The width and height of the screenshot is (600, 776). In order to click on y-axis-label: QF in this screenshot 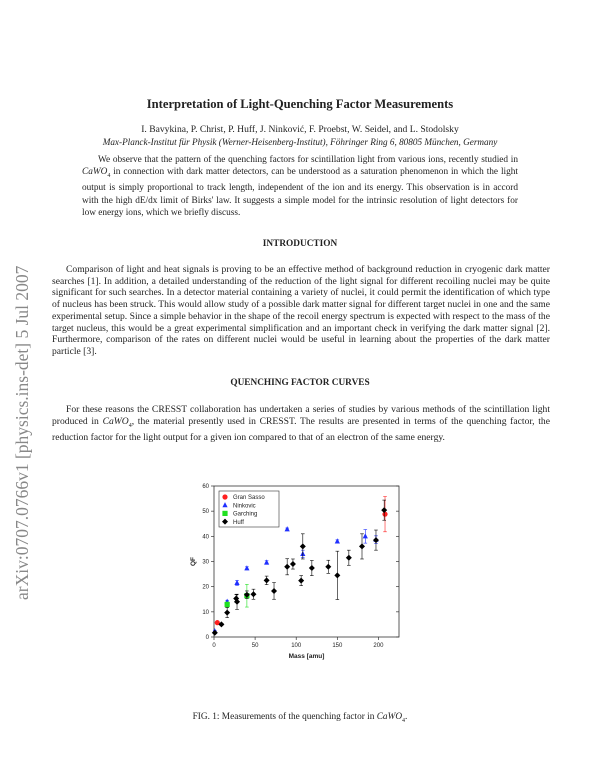, I will do `click(193, 561)`.